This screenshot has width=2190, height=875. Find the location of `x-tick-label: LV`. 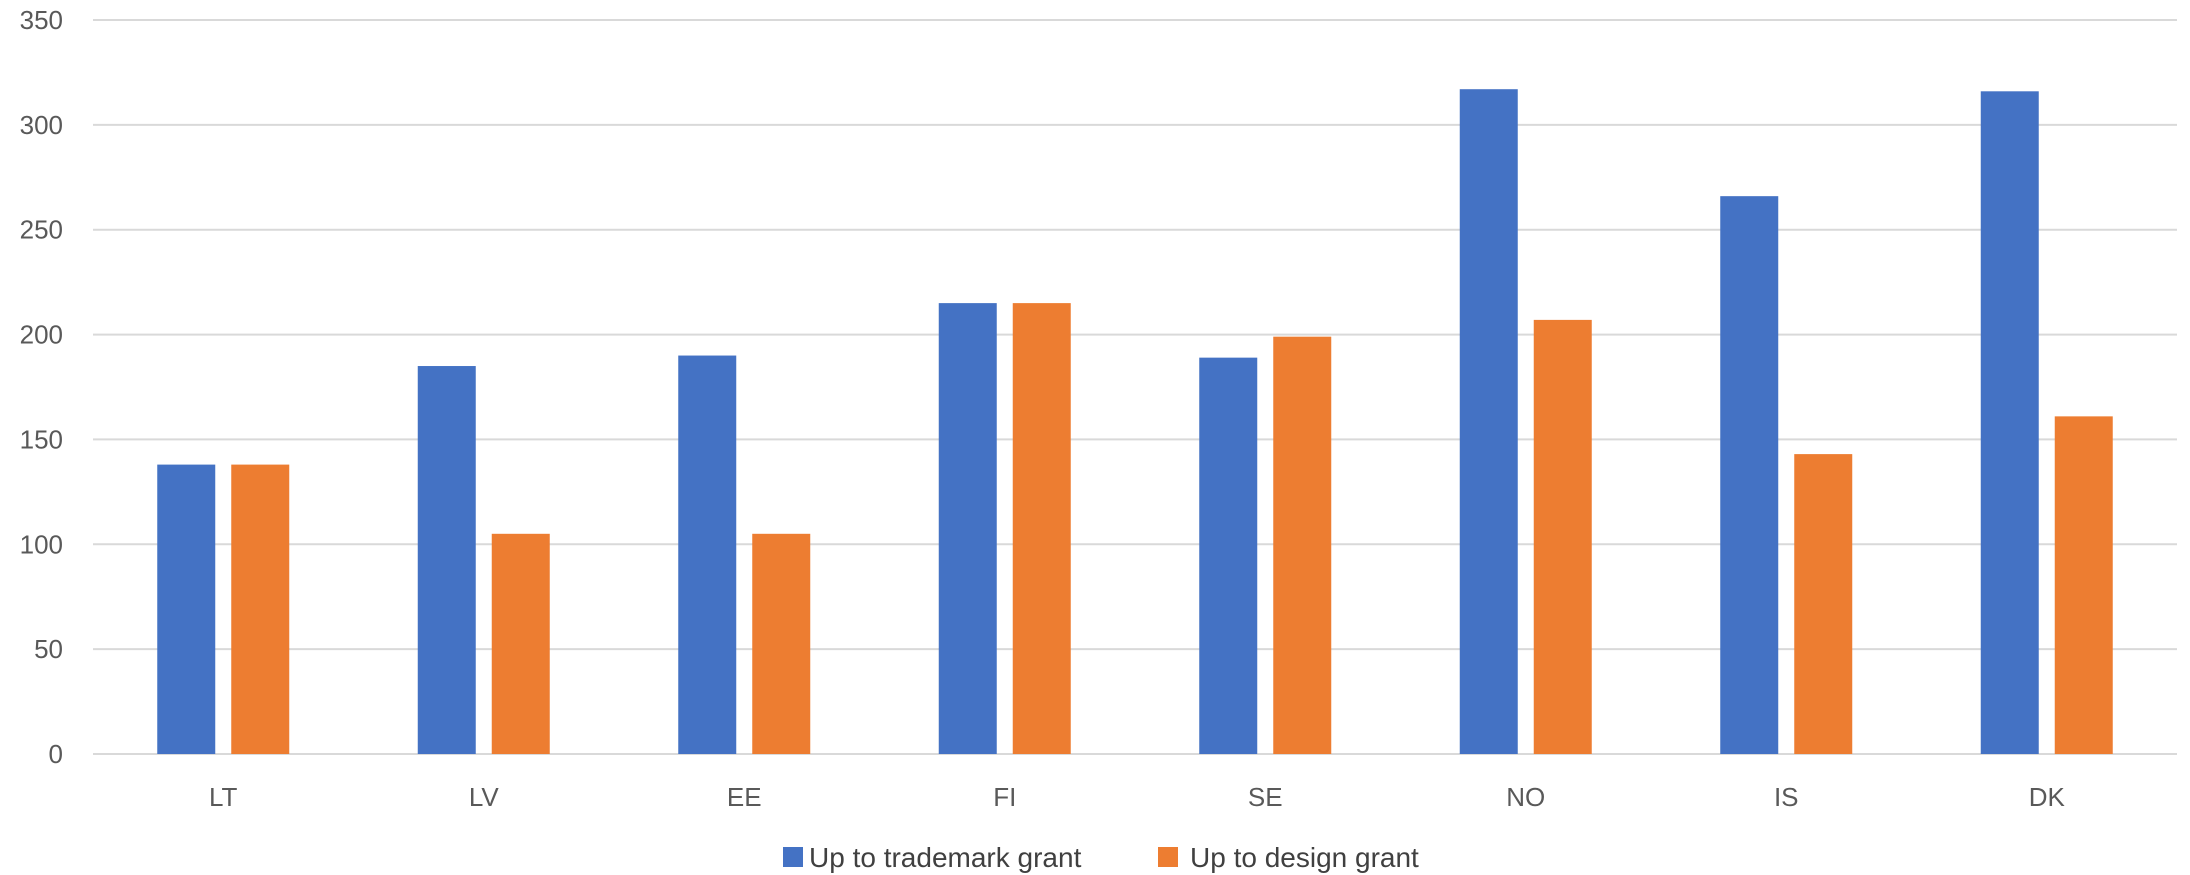

x-tick-label: LV is located at coordinates (484, 797).